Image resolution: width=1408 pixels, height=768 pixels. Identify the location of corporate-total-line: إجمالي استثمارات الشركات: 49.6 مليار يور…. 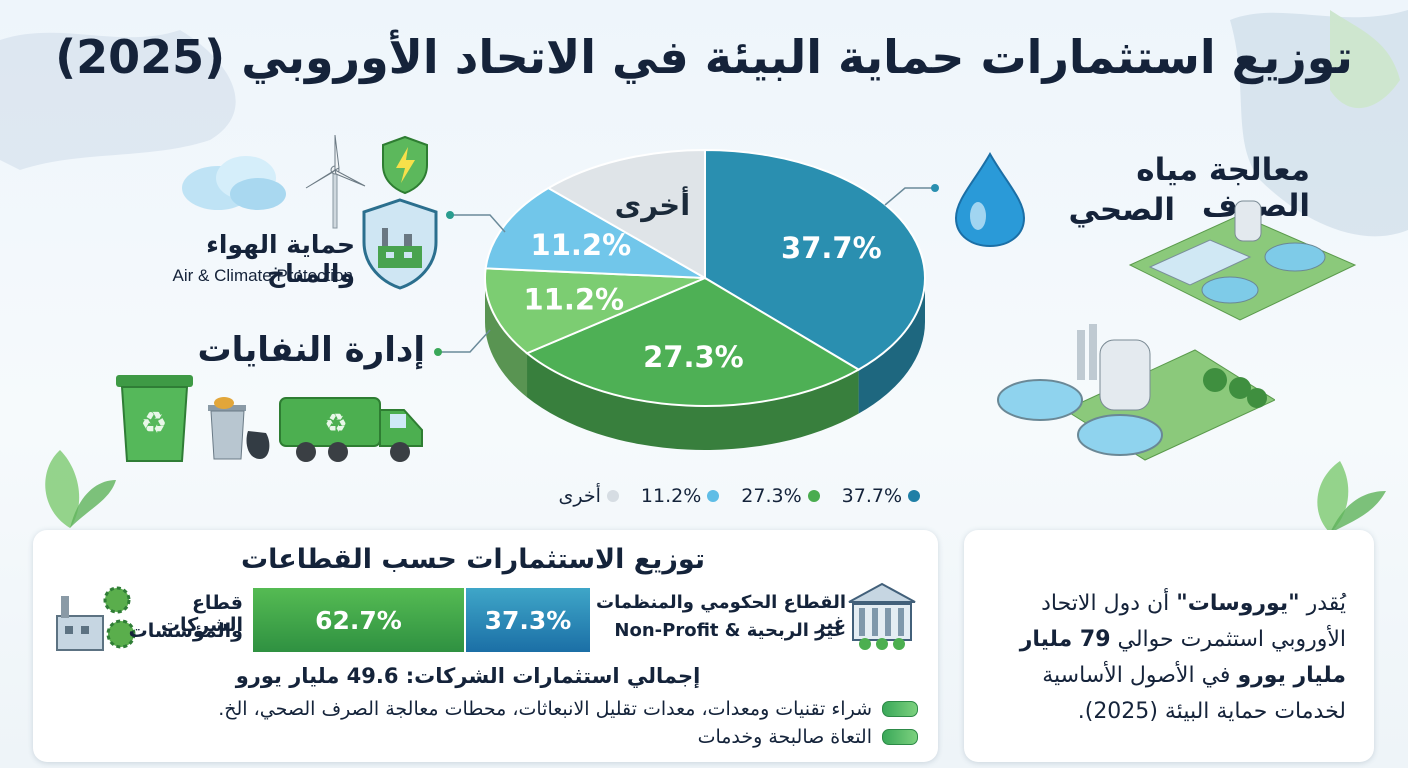
(468, 676).